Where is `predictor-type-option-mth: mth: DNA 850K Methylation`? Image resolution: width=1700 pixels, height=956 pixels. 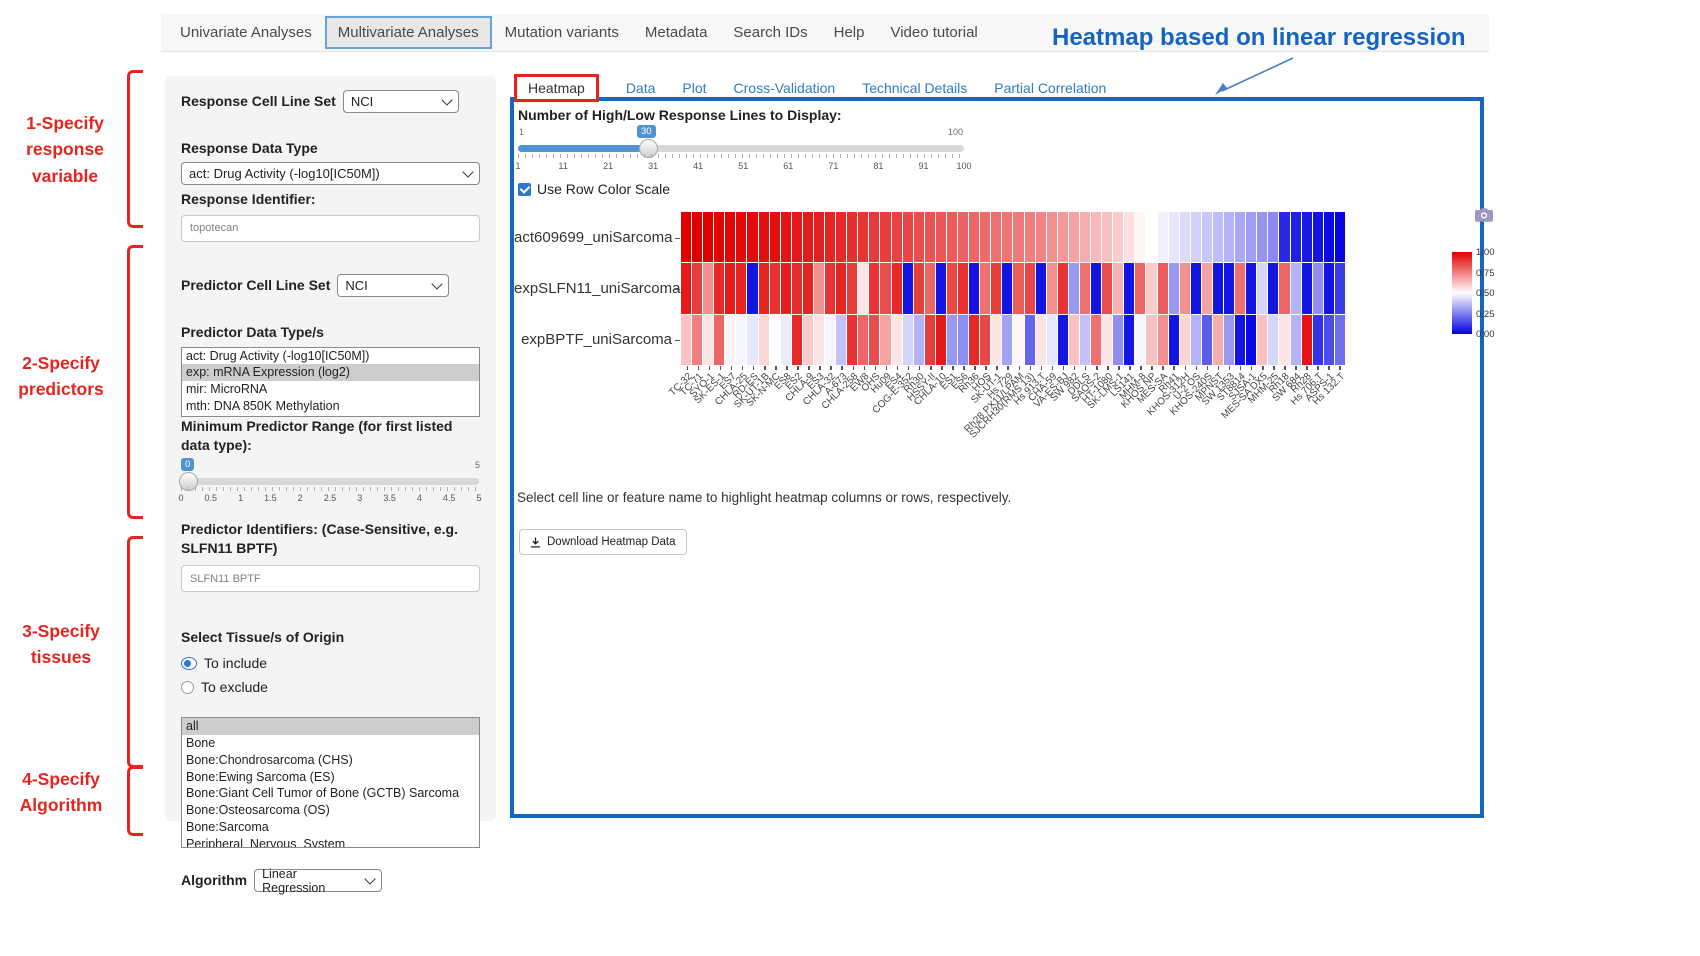 predictor-type-option-mth: mth: DNA 850K Methylation is located at coordinates (263, 406).